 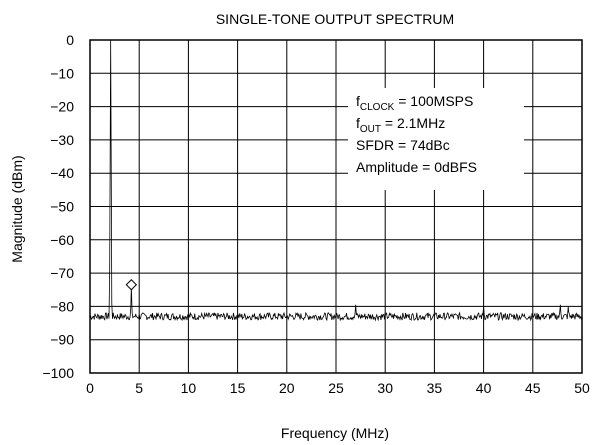 I want to click on x-tick-label: 15, so click(x=238, y=388).